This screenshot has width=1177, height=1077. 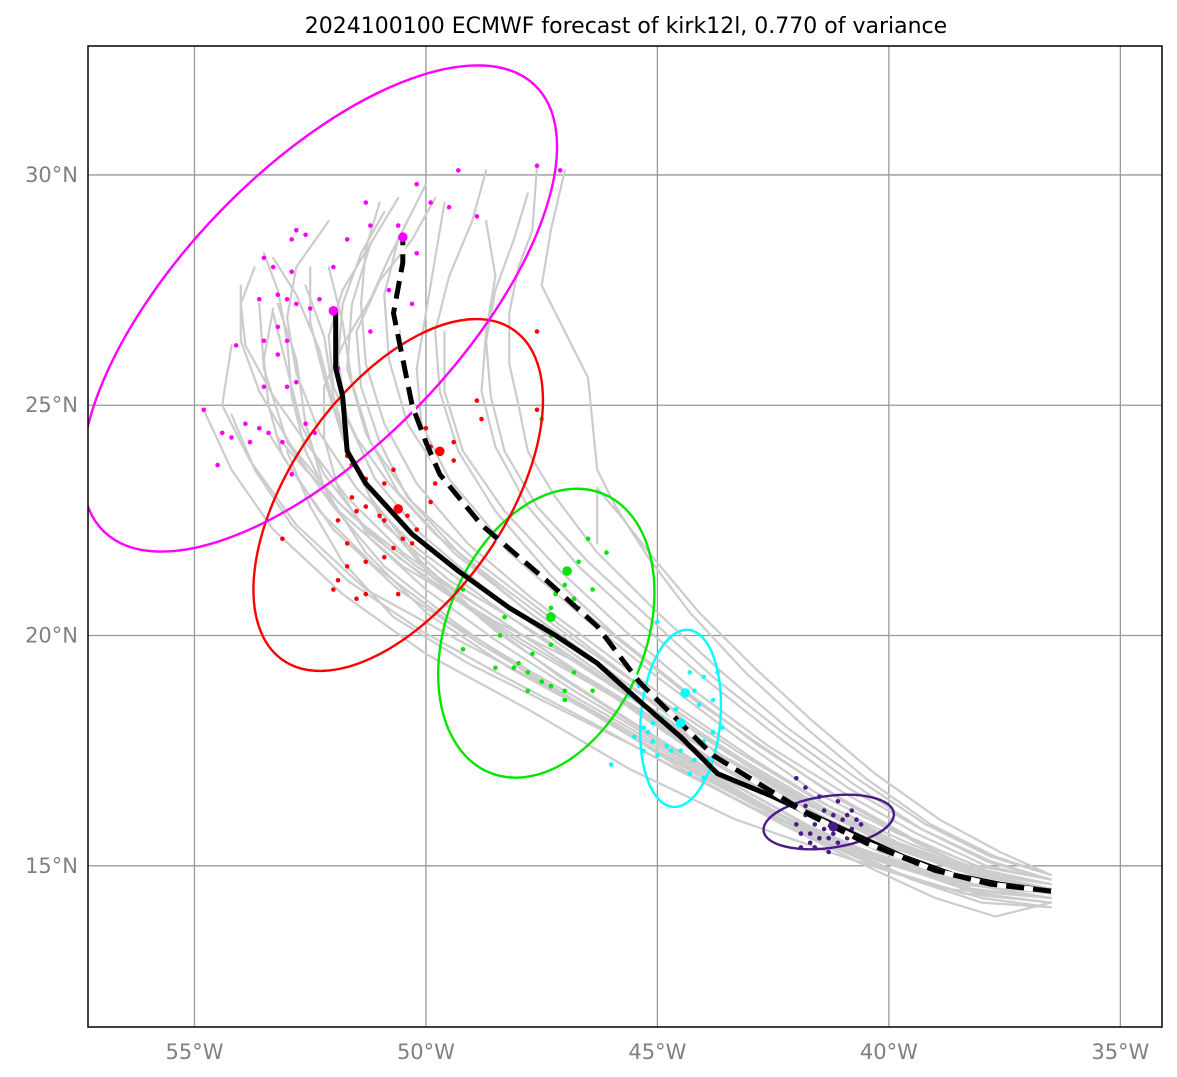 I want to click on x-tick-label: 40°W, so click(x=889, y=1052).